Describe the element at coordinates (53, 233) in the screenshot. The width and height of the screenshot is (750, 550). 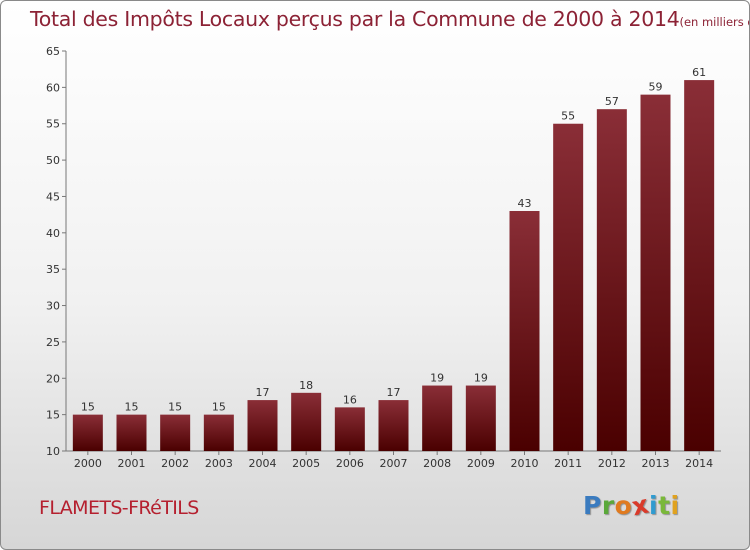
I see `y-tick-label: 40` at that location.